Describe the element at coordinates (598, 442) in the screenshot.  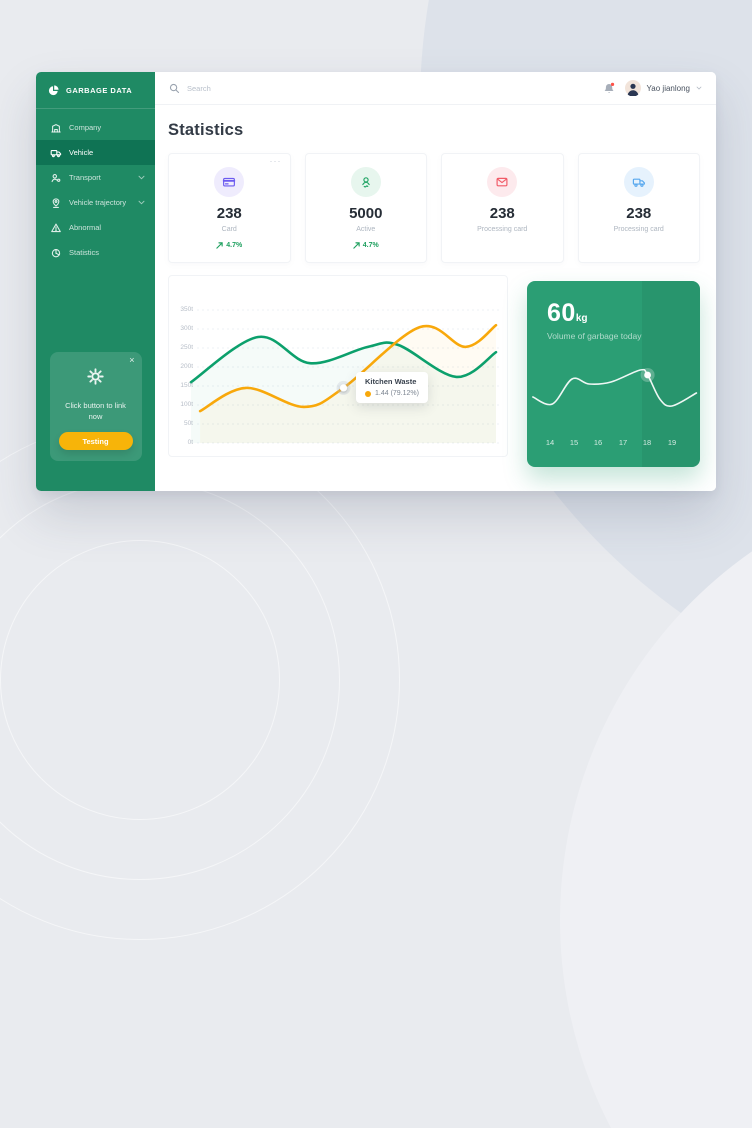
I see `hour-tick-16: 16` at that location.